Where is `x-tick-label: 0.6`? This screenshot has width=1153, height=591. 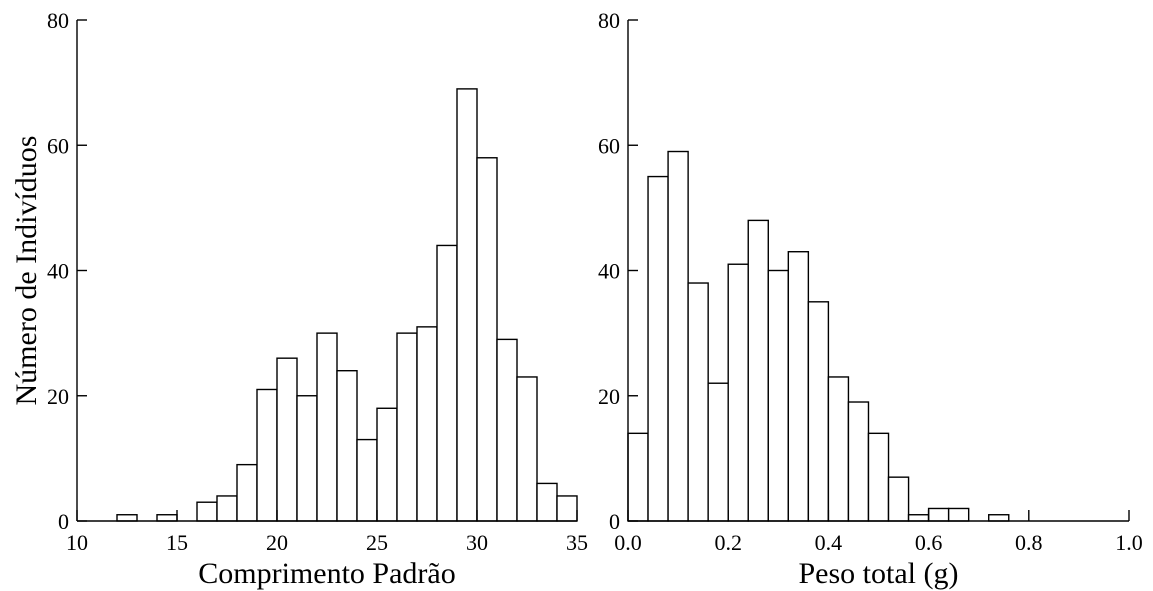
x-tick-label: 0.6 is located at coordinates (929, 542).